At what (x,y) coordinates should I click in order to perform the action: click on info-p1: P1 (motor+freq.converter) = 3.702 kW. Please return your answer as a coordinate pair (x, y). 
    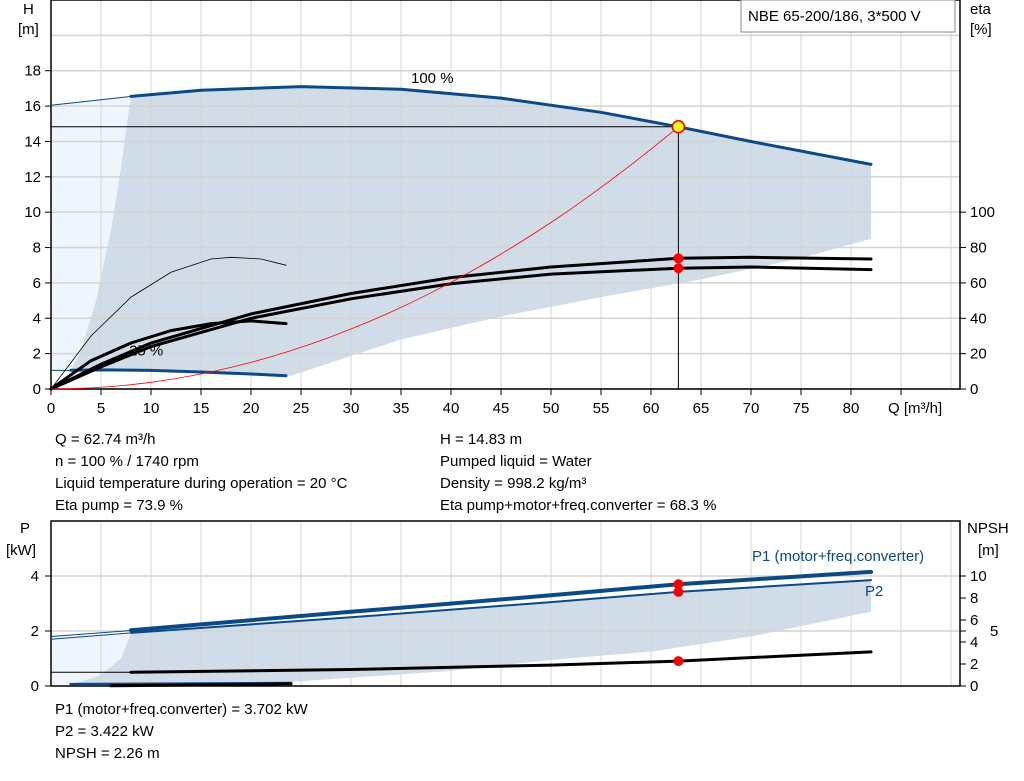
    Looking at the image, I should click on (181, 709).